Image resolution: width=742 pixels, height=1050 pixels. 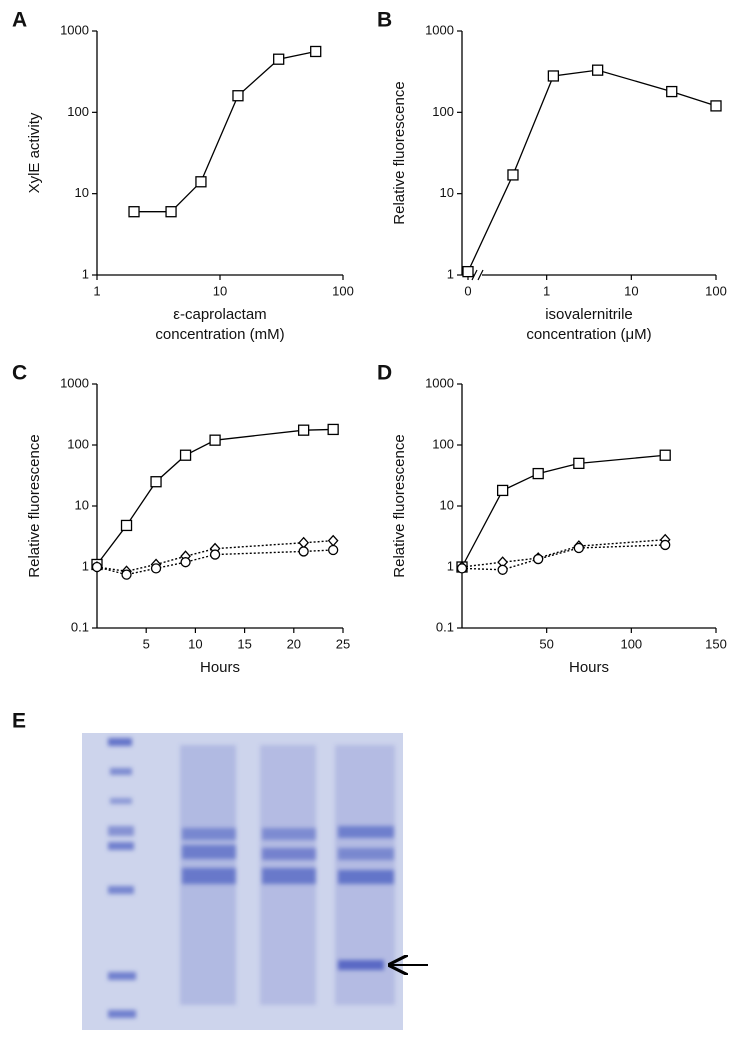 I want to click on x-tick-label: 150, so click(x=716, y=643).